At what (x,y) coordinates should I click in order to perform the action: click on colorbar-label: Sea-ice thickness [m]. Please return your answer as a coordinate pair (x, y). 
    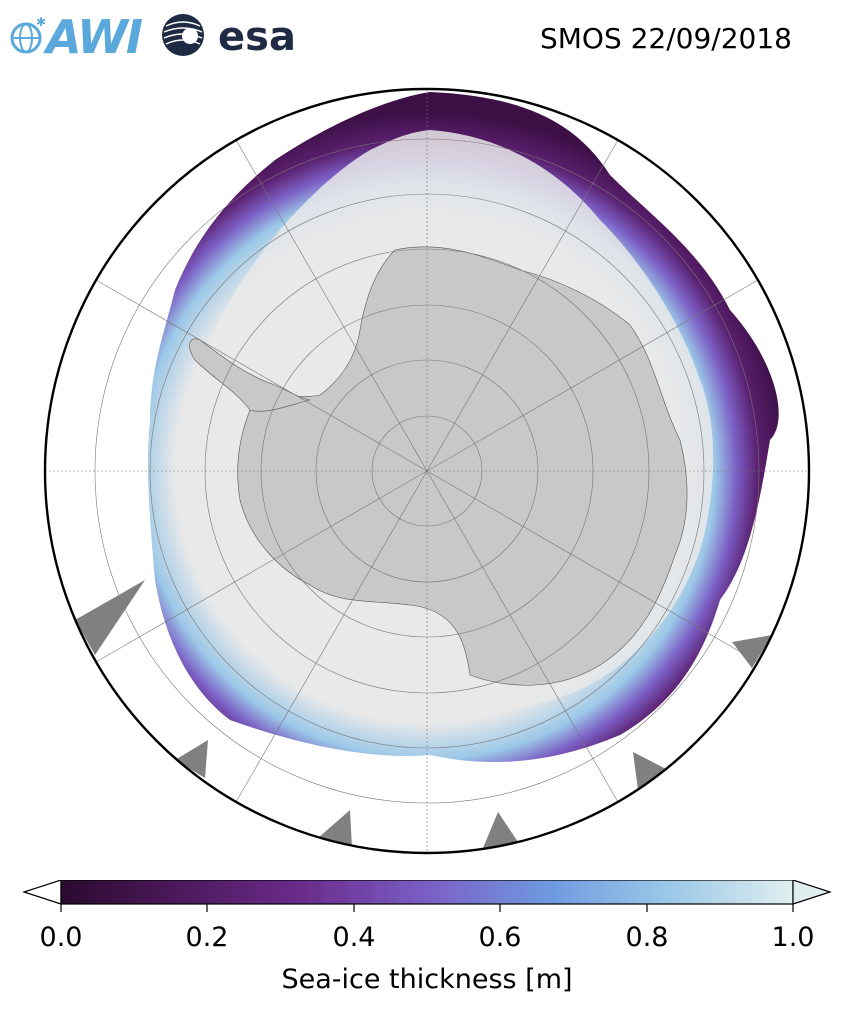
    Looking at the image, I should click on (427, 979).